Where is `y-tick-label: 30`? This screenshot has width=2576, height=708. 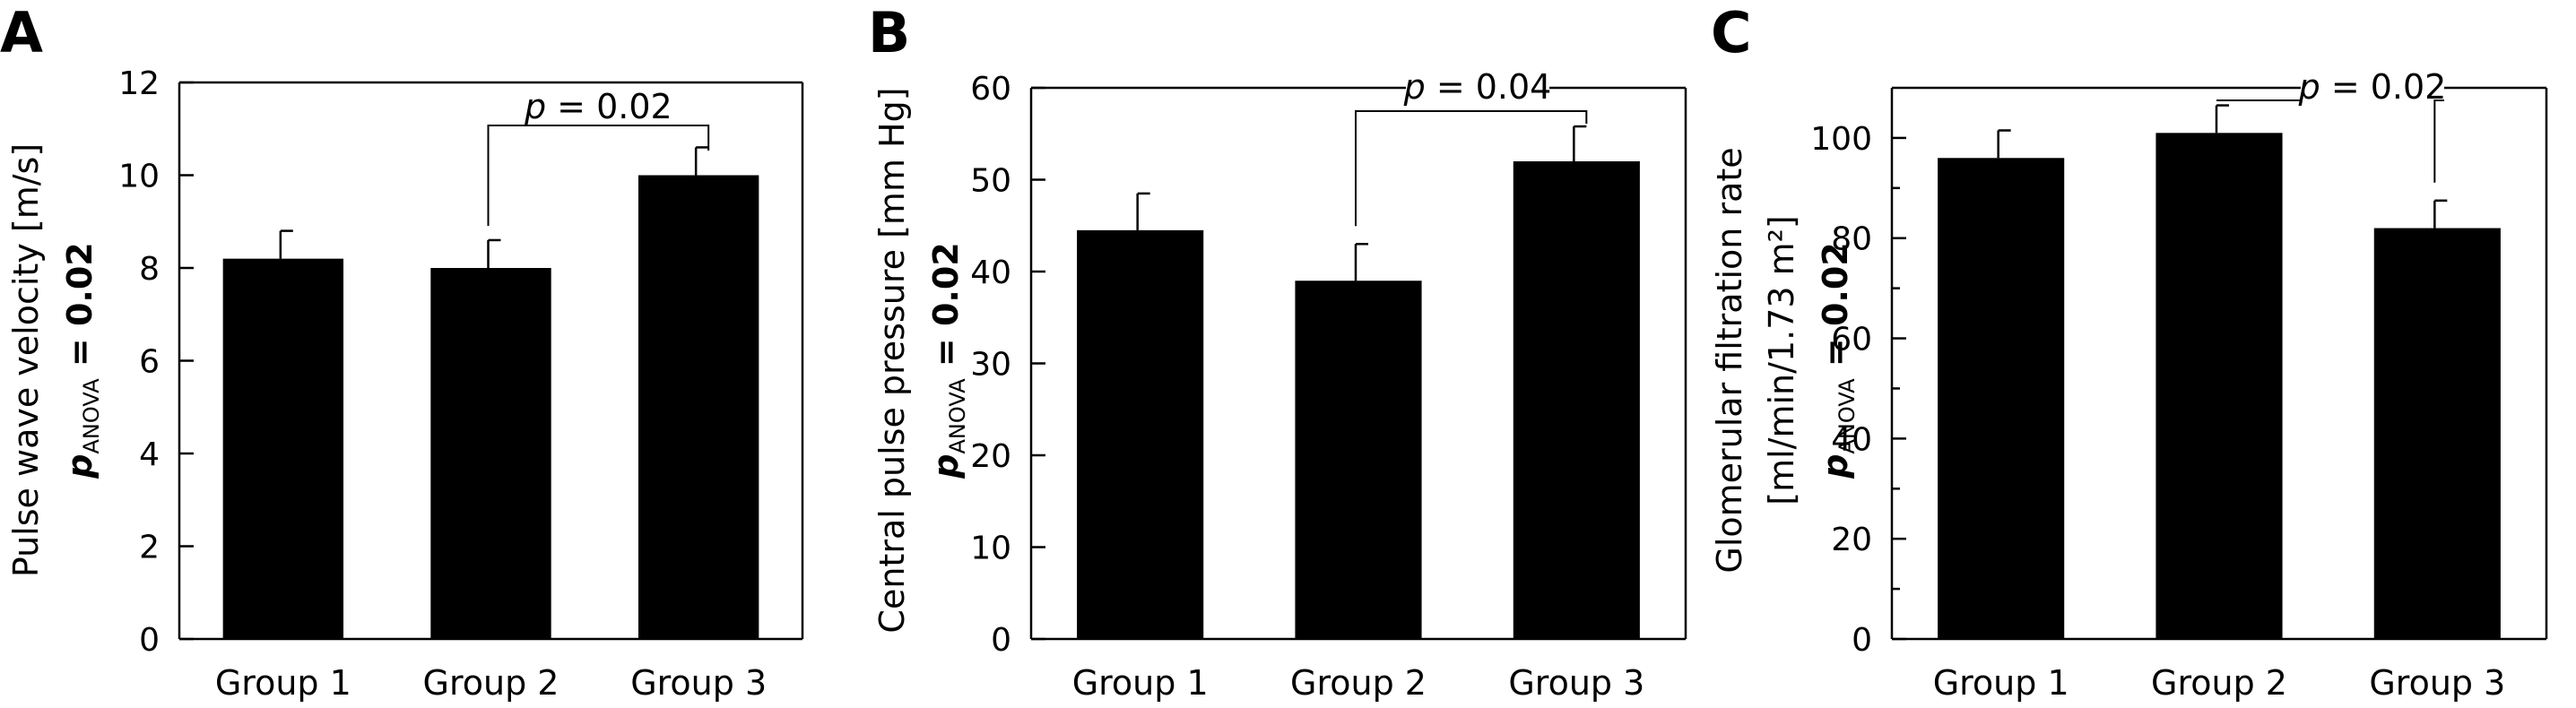
y-tick-label: 30 is located at coordinates (990, 365).